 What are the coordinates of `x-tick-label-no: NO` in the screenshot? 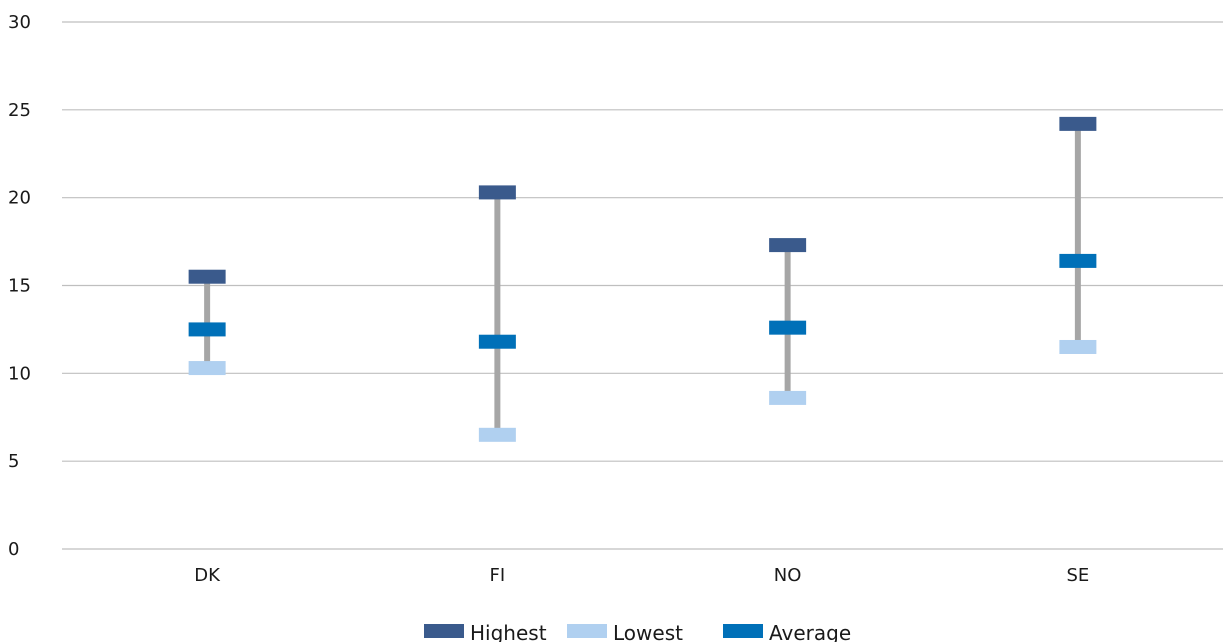 It's located at (788, 575).